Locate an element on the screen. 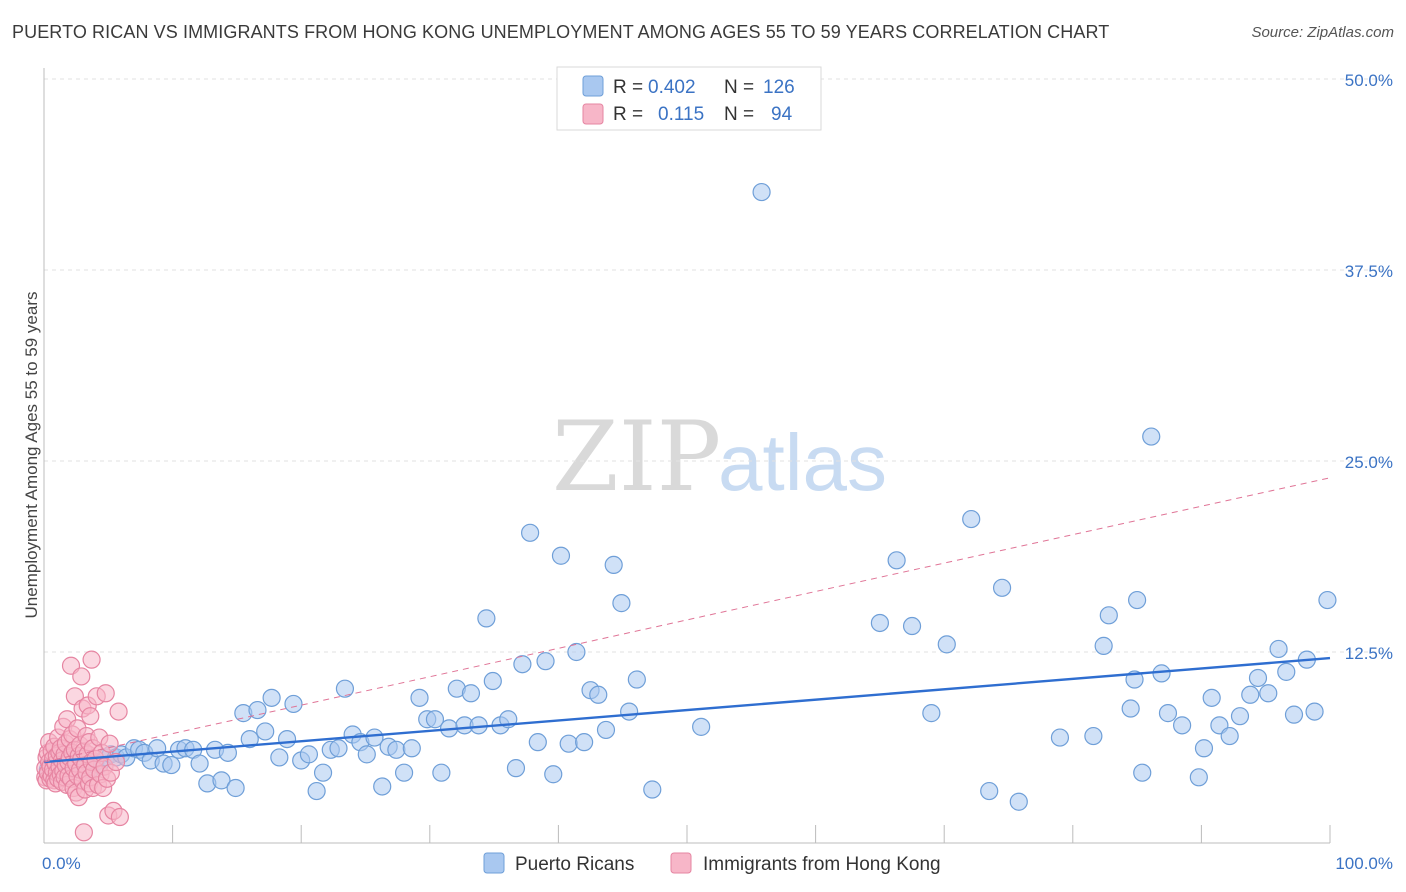 Image resolution: width=1406 pixels, height=892 pixels. legend-r-label-1: R = is located at coordinates (628, 87).